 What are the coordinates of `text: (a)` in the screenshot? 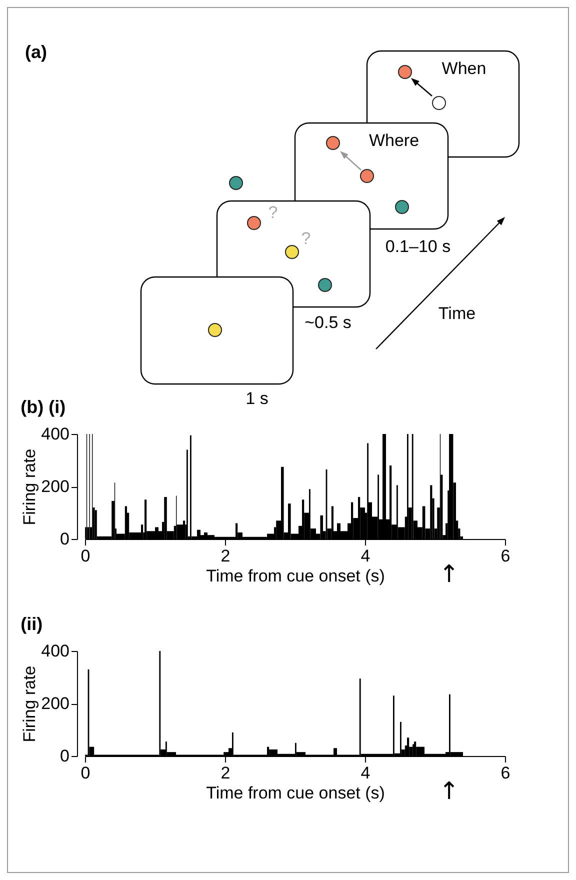 It's located at (36, 52).